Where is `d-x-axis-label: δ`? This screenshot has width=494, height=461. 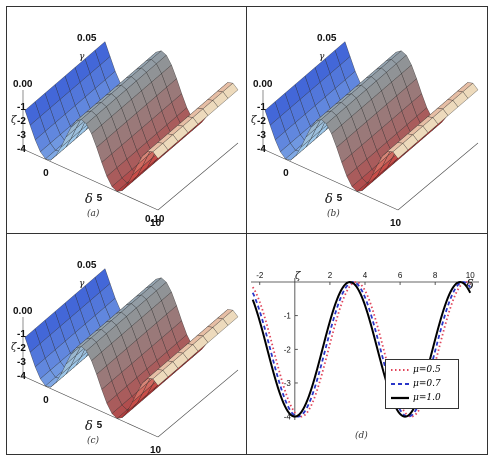
d-x-axis-label: δ is located at coordinates (470, 285).